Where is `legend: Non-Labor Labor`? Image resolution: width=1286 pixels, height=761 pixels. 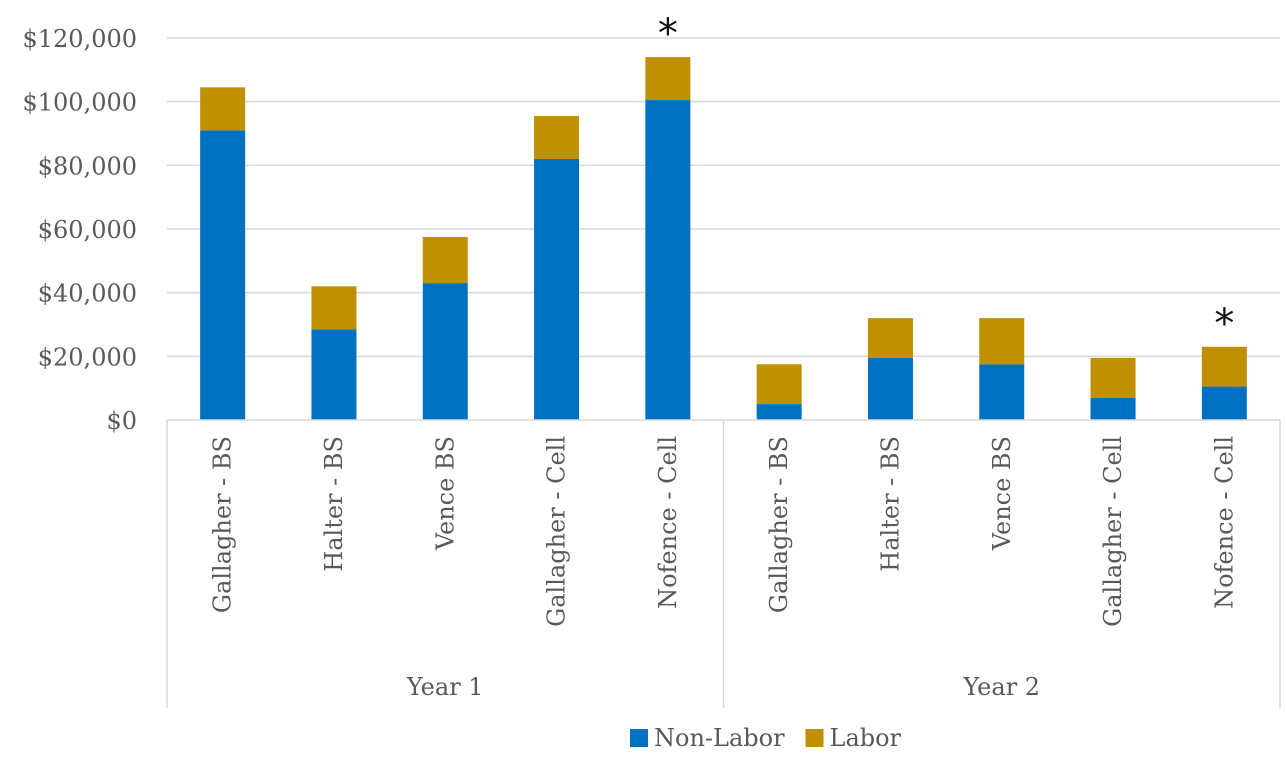 legend: Non-Labor Labor is located at coordinates (766, 738).